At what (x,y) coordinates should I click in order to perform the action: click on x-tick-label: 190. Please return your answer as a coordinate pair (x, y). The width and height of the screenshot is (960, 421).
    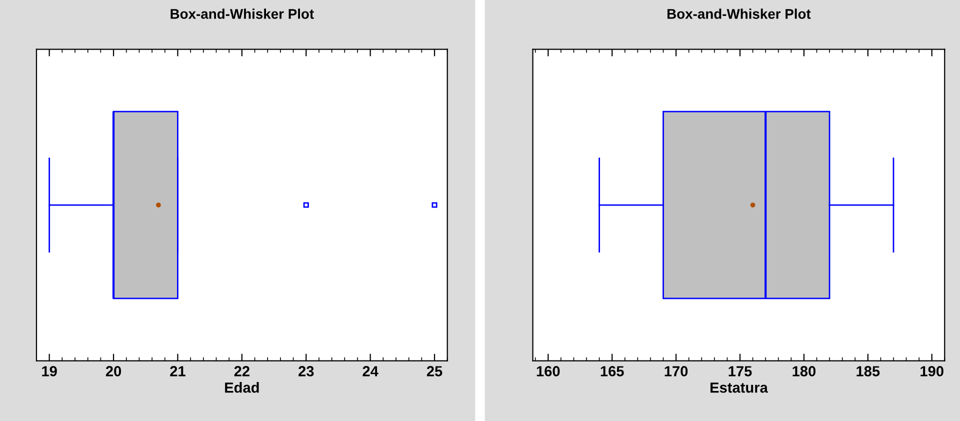
    Looking at the image, I should click on (932, 371).